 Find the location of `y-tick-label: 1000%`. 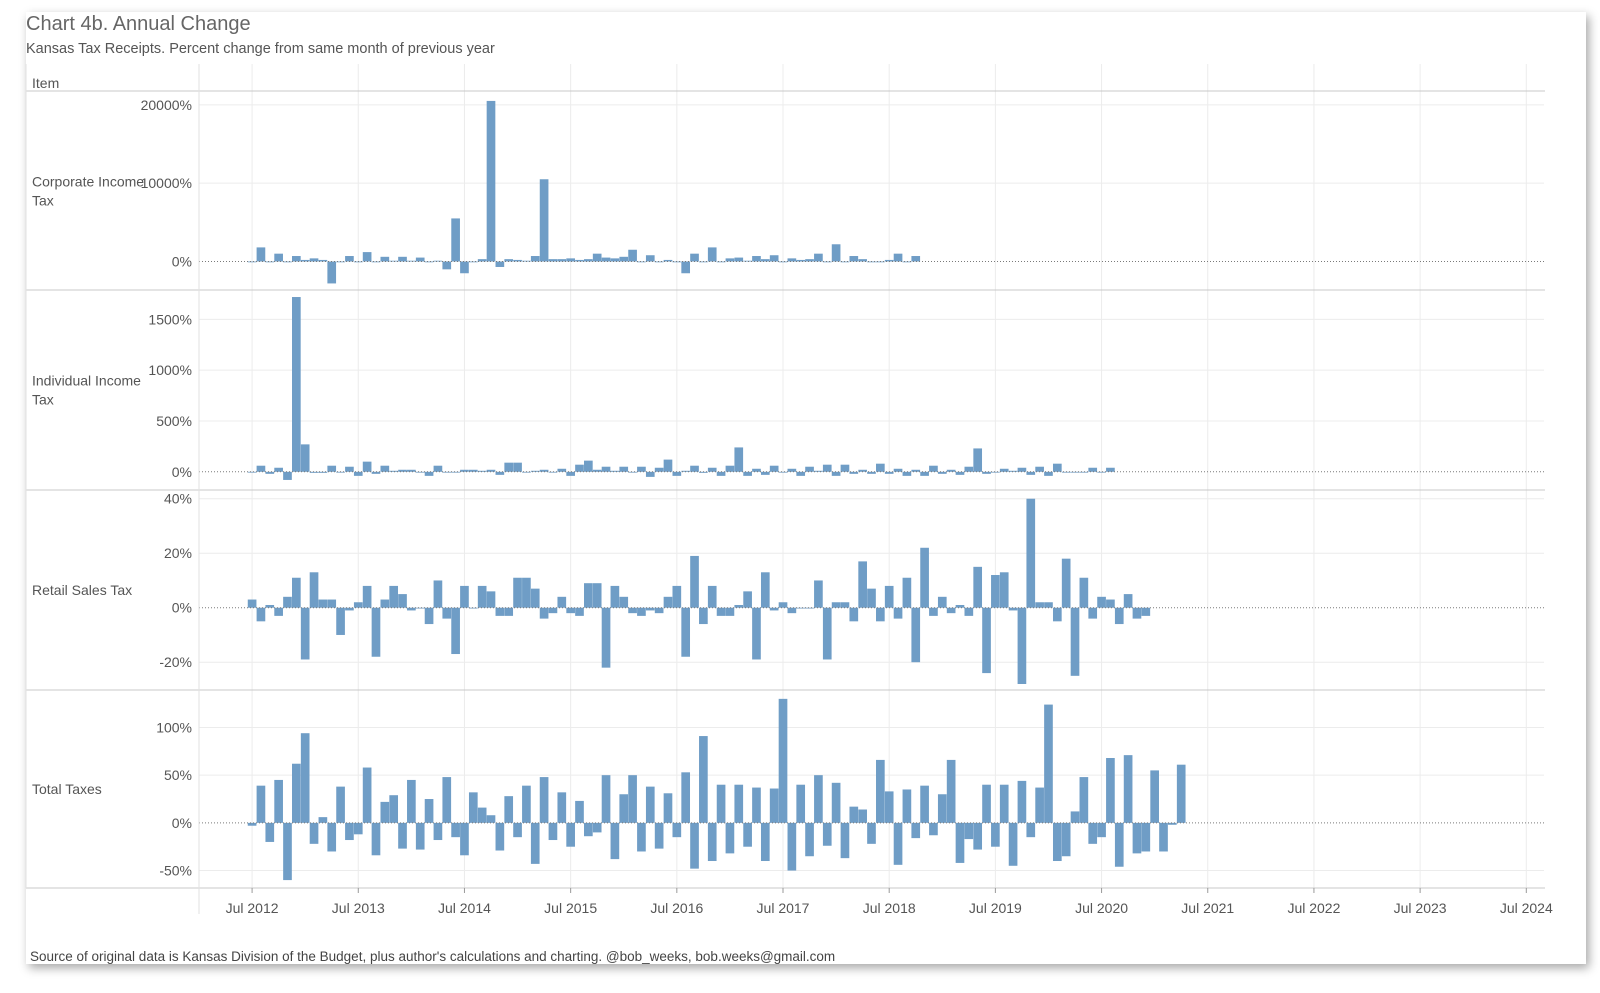

y-tick-label: 1000% is located at coordinates (170, 370).